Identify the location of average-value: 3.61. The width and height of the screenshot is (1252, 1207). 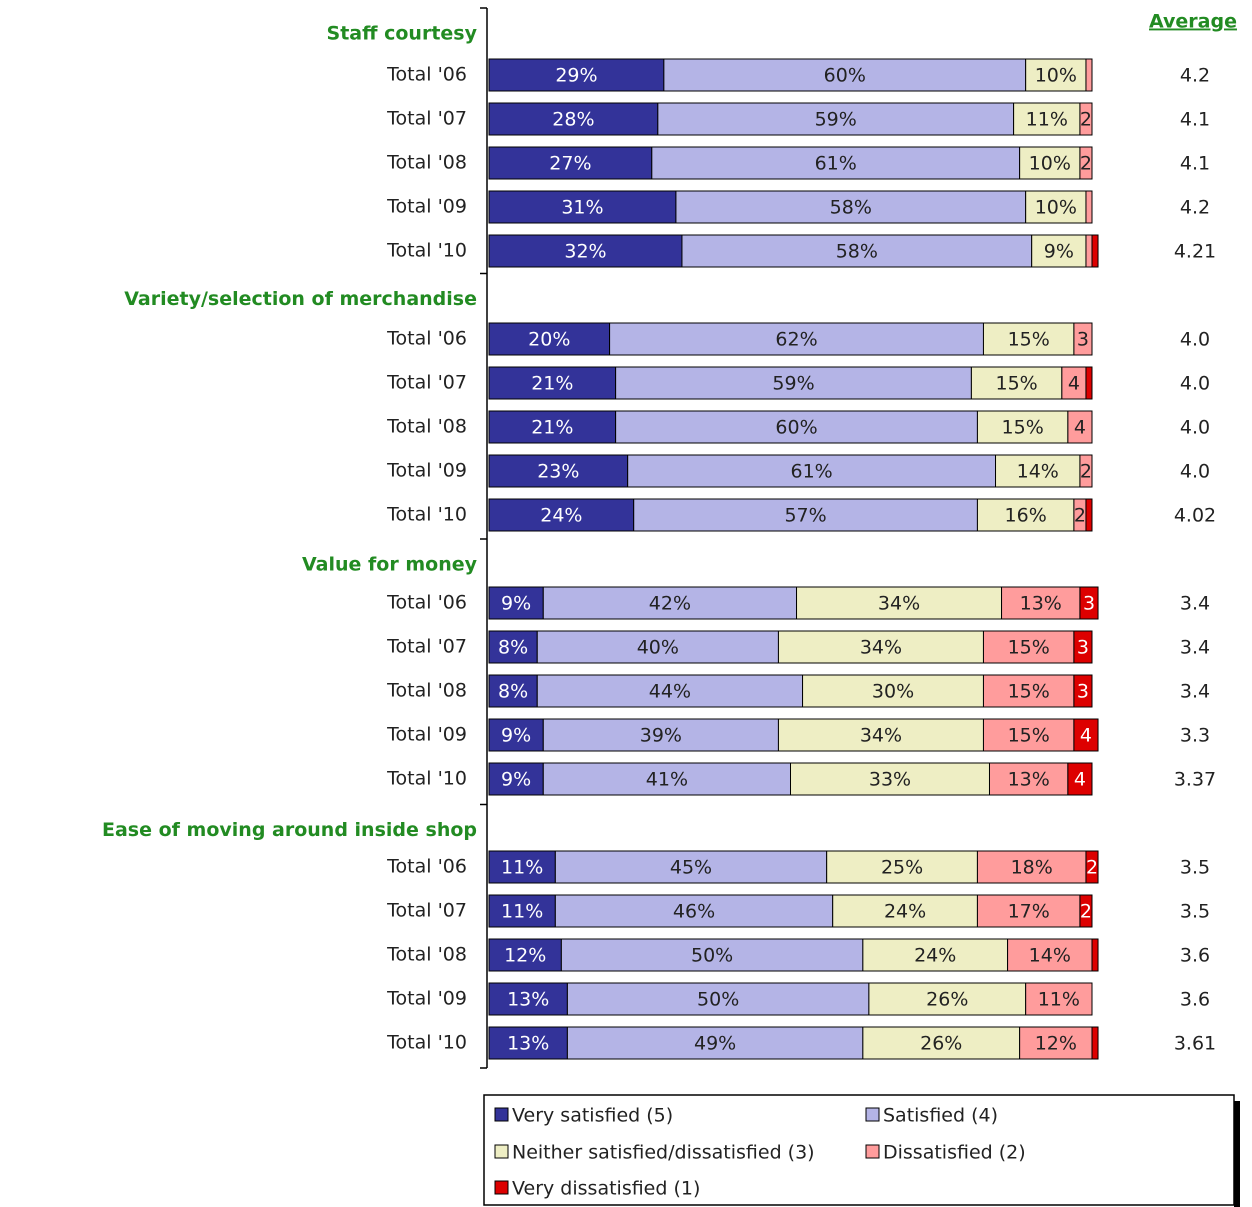
(1195, 1044).